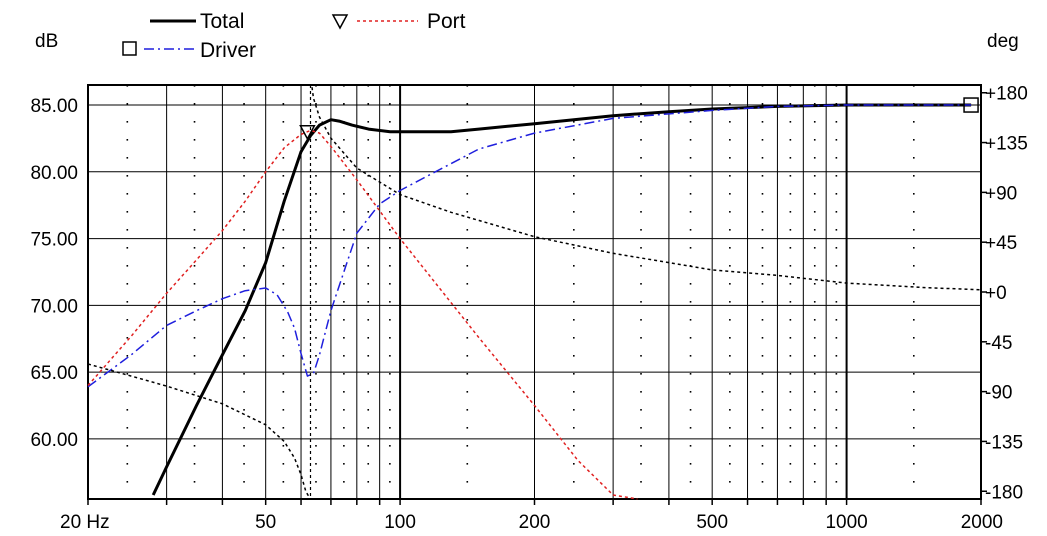 Image resolution: width=1047 pixels, height=536 pixels. Describe the element at coordinates (1004, 492) in the screenshot. I see `y2-tick-label: -180` at that location.